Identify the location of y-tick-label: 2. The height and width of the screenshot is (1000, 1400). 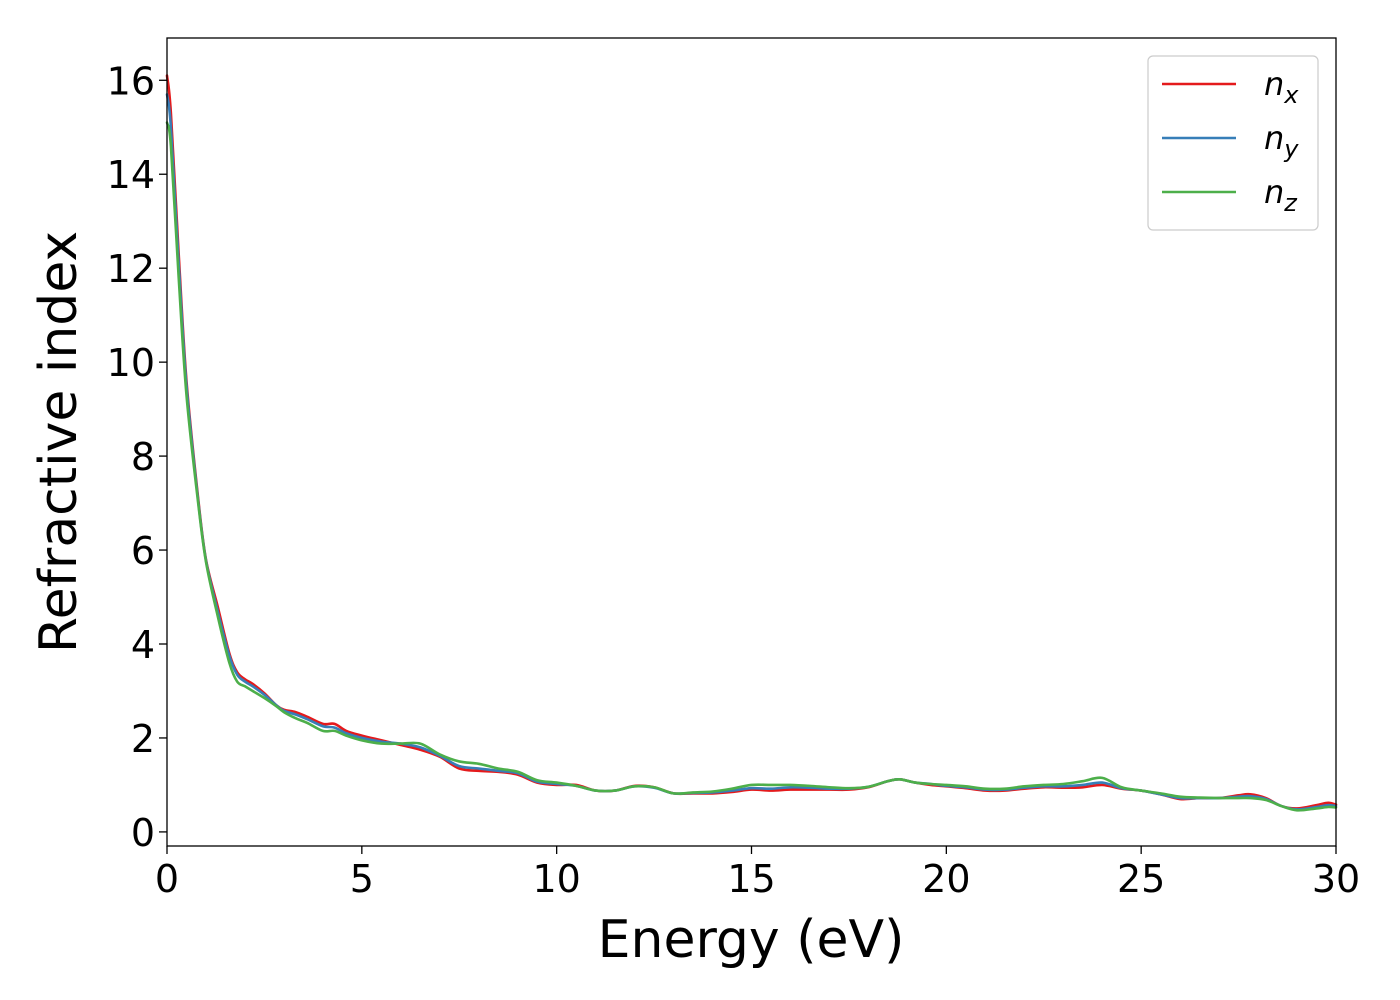
(143, 739).